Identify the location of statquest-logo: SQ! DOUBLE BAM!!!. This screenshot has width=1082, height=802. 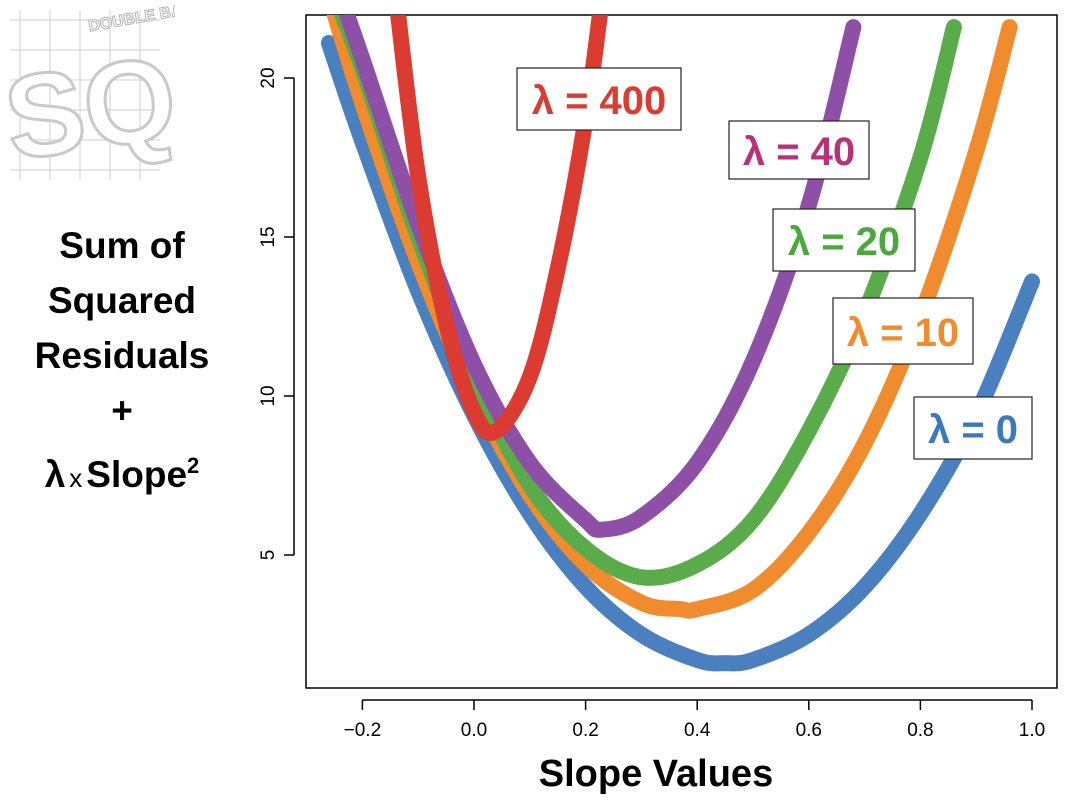
(87, 92).